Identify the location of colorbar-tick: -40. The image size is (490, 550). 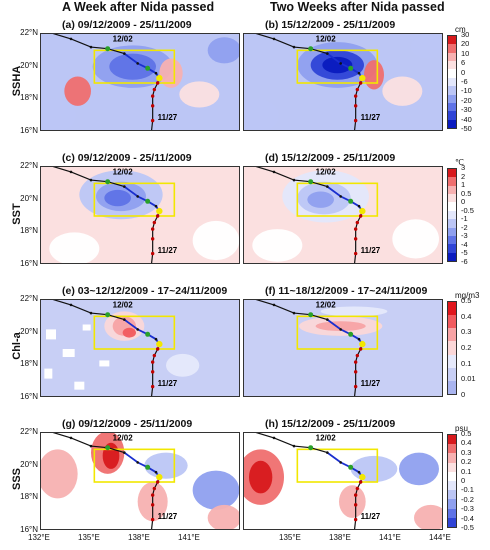
(466, 119).